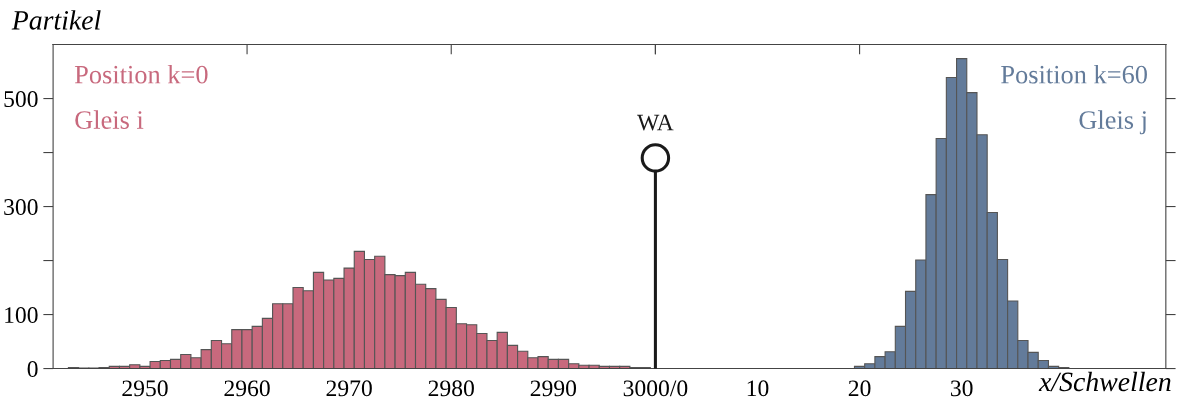 The image size is (1180, 405). Describe the element at coordinates (655, 388) in the screenshot. I see `x-tick-label: 3000/0` at that location.